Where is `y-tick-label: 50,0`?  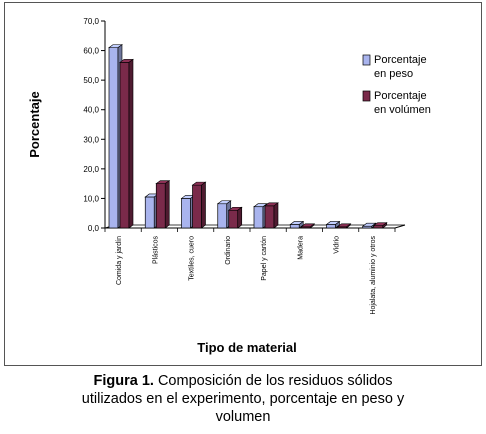
y-tick-label: 50,0 is located at coordinates (91, 80).